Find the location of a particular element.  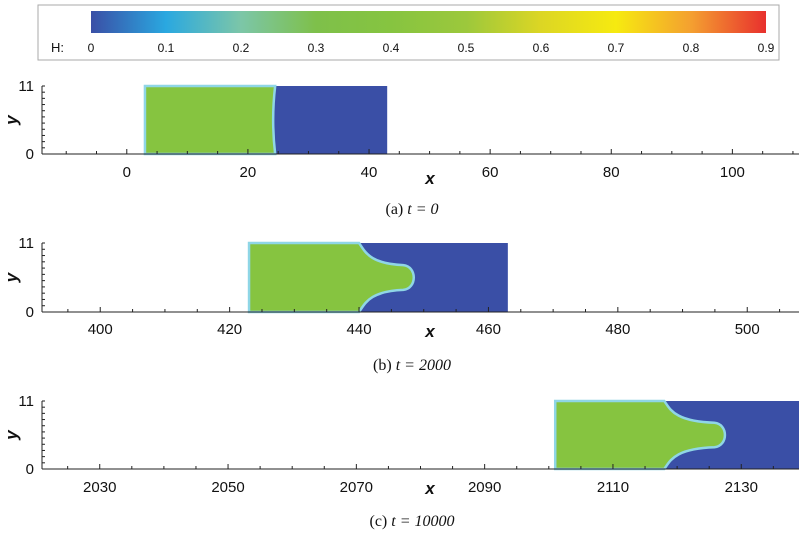

x-tick-label: 20 is located at coordinates (248, 172).